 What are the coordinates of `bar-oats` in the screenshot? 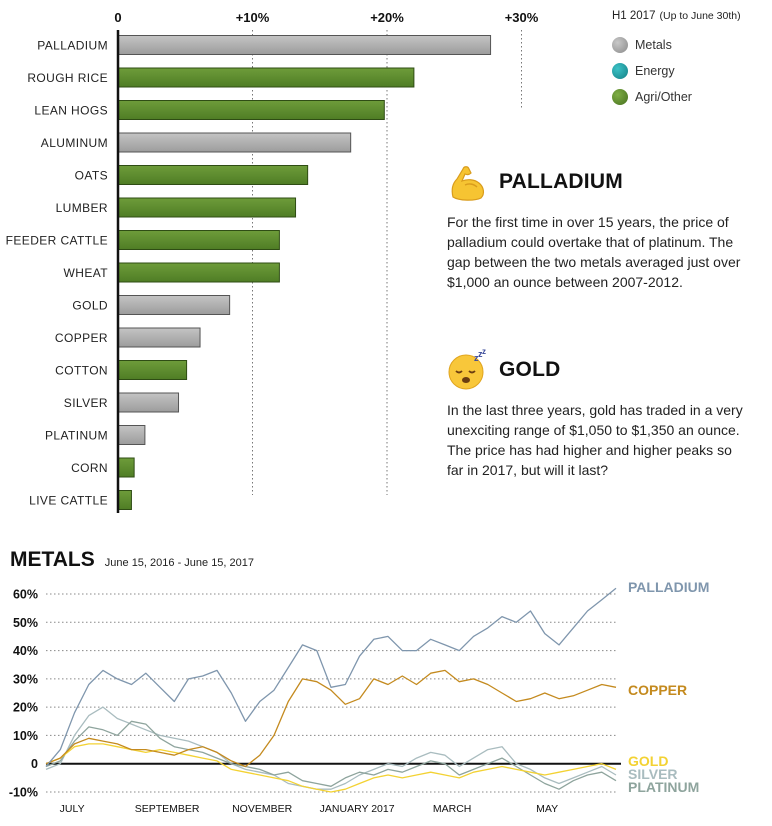 It's located at (213, 175).